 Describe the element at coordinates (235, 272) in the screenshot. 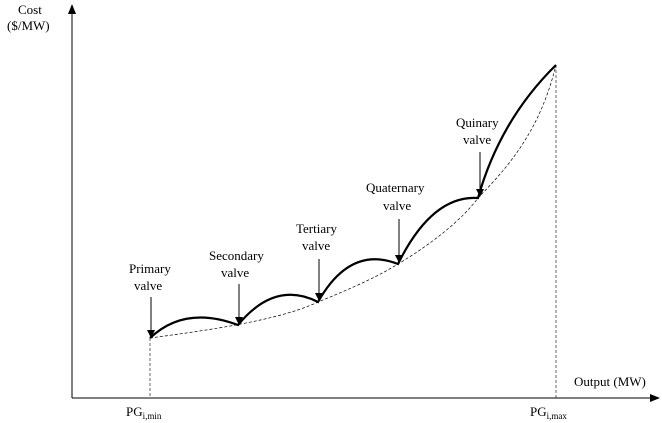

I see `secondary-valve-label-line2: valve` at that location.